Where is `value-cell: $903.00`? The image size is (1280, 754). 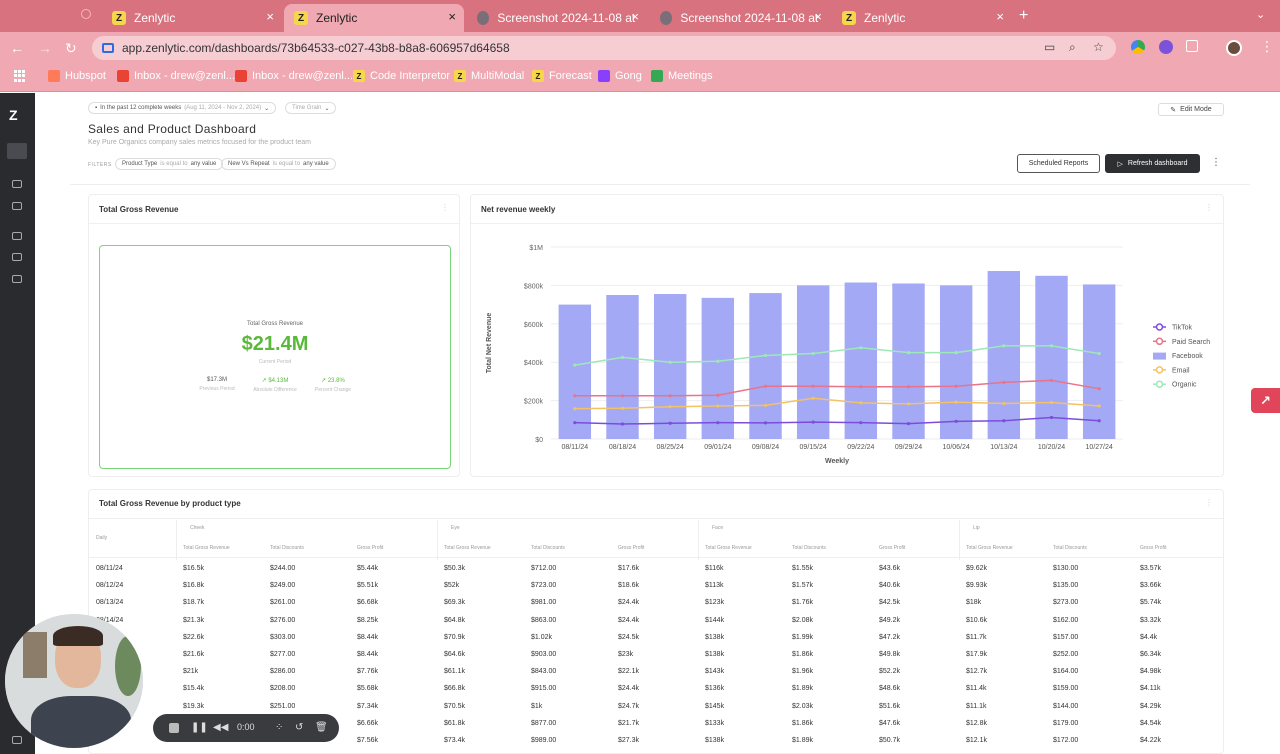 value-cell: $903.00 is located at coordinates (544, 654).